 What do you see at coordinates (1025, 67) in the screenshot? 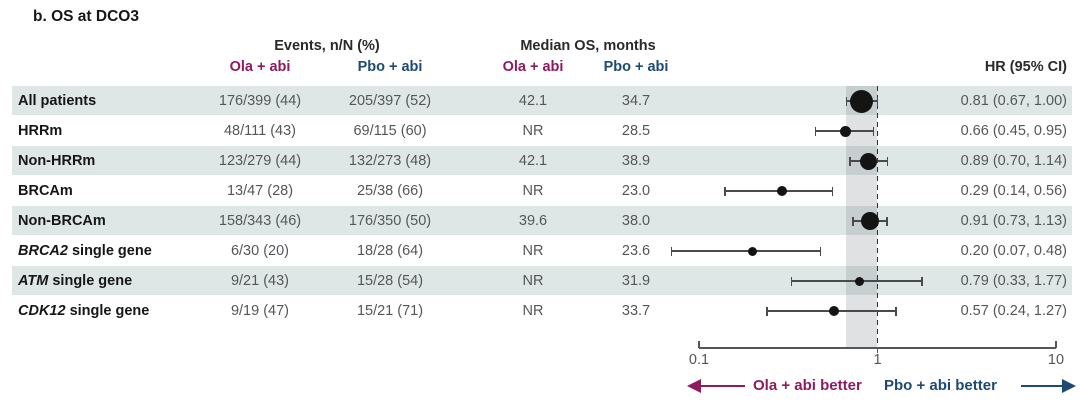
I see `hr-ci-header: HR (95% CI)` at bounding box center [1025, 67].